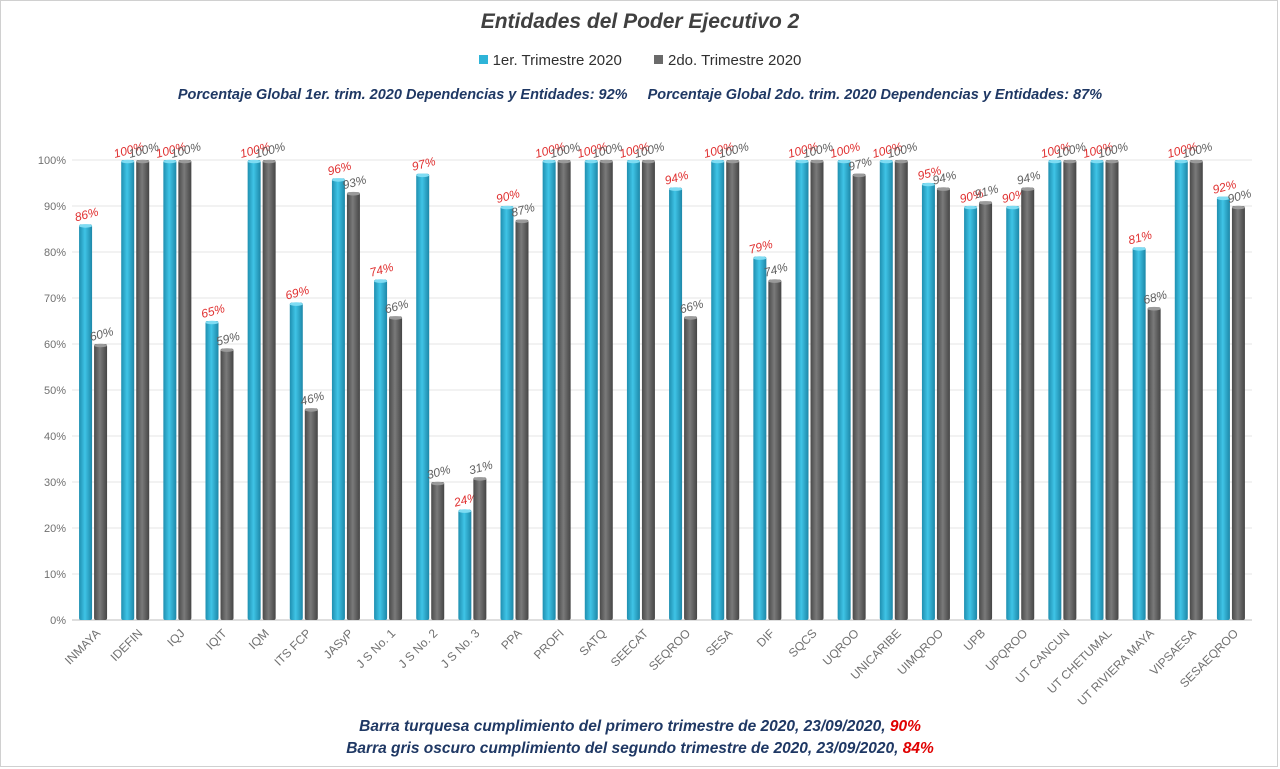 Image resolution: width=1280 pixels, height=769 pixels. Describe the element at coordinates (918, 748) in the screenshot. I see `footer-line-2-pct: 84%` at that location.